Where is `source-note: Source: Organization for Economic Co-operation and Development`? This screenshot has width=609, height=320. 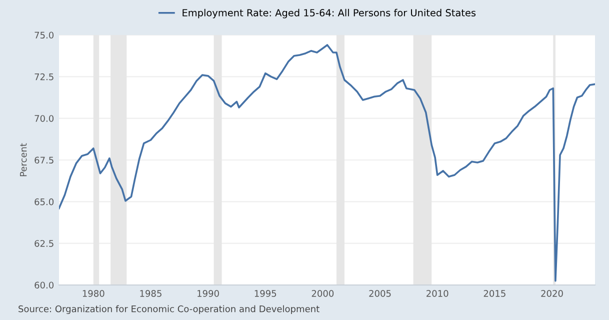 source-note: Source: Organization for Economic Co-operation and Development is located at coordinates (169, 309).